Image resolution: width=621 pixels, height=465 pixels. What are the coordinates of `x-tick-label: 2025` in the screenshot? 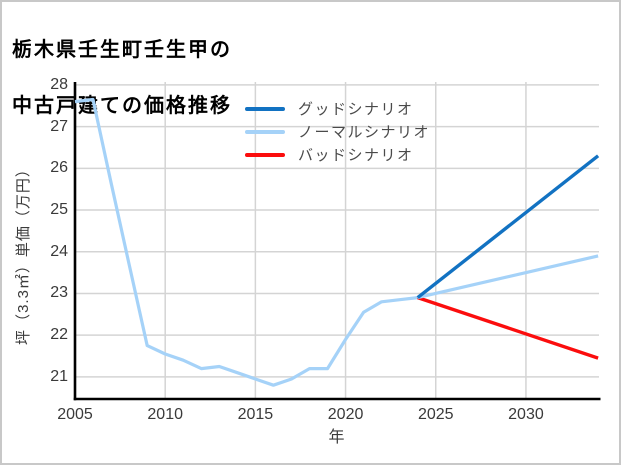 It's located at (435, 414).